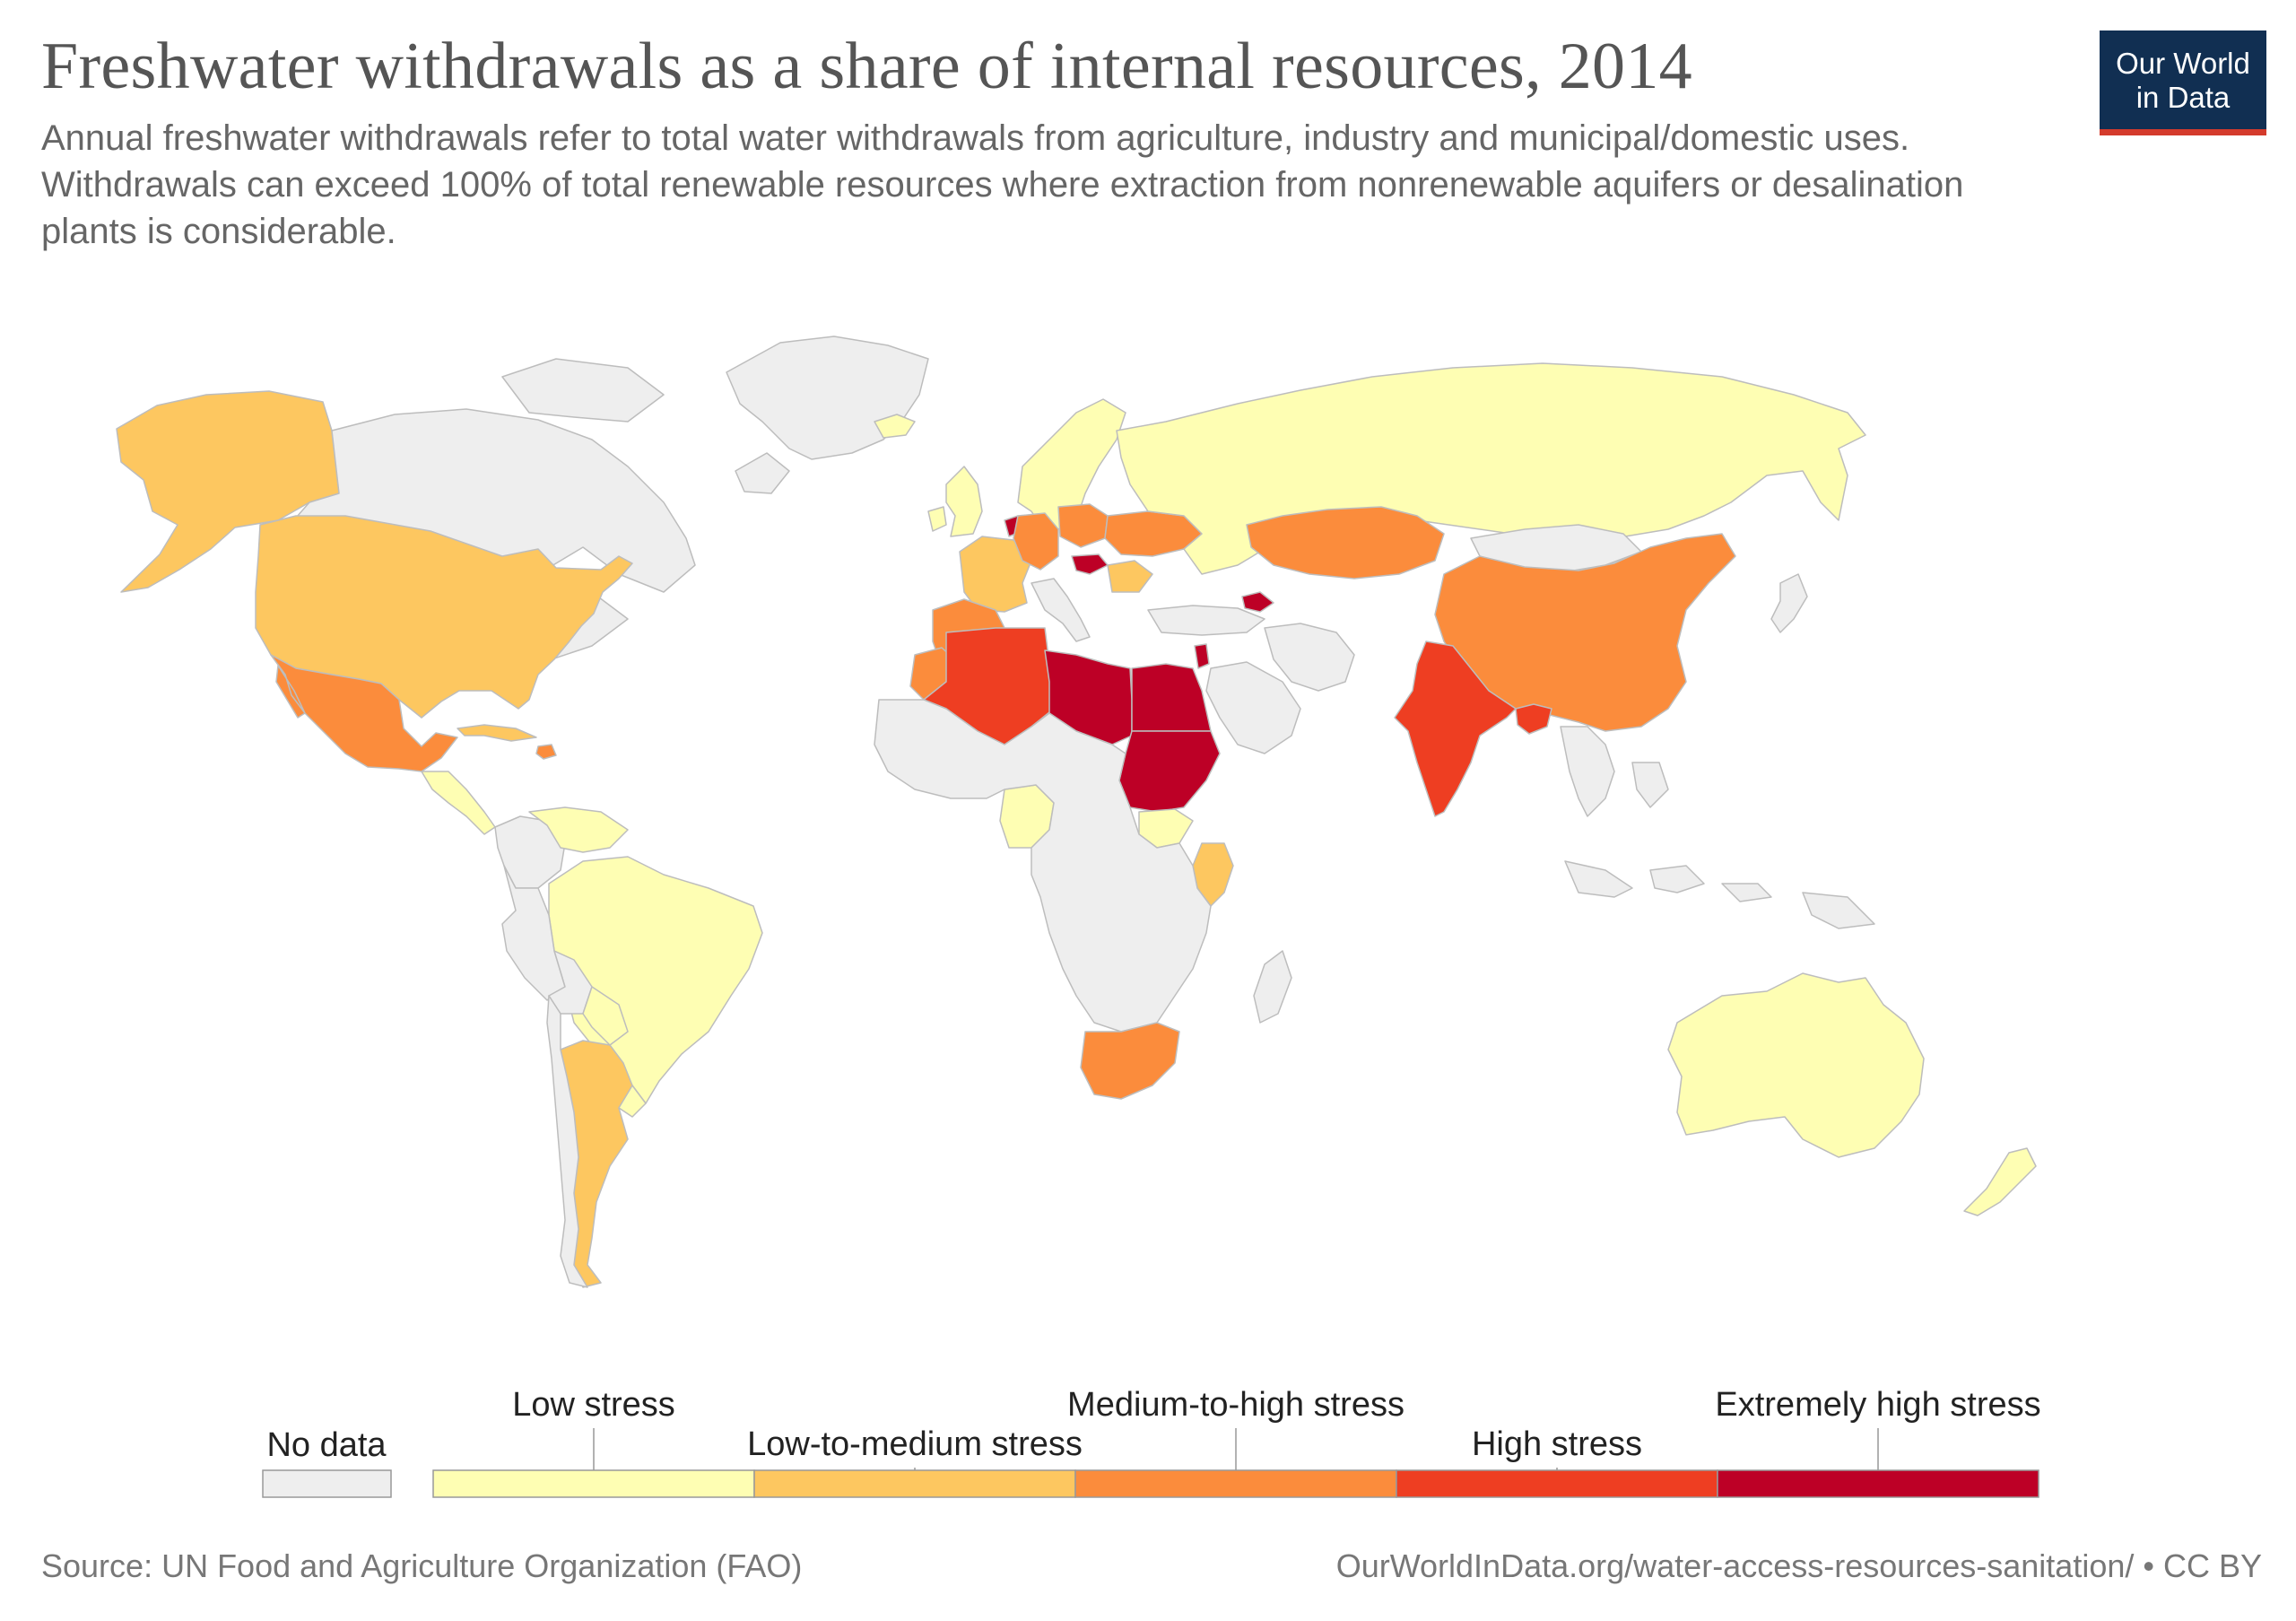 This screenshot has width=2296, height=1621. What do you see at coordinates (1061, 610) in the screenshot?
I see `region-italy` at bounding box center [1061, 610].